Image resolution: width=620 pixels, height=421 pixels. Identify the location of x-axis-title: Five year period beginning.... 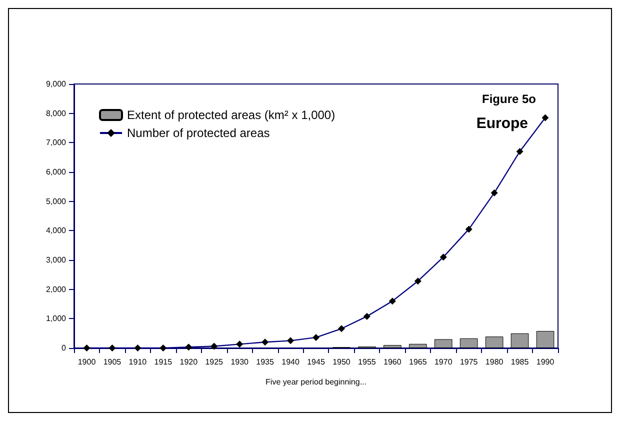
(316, 382).